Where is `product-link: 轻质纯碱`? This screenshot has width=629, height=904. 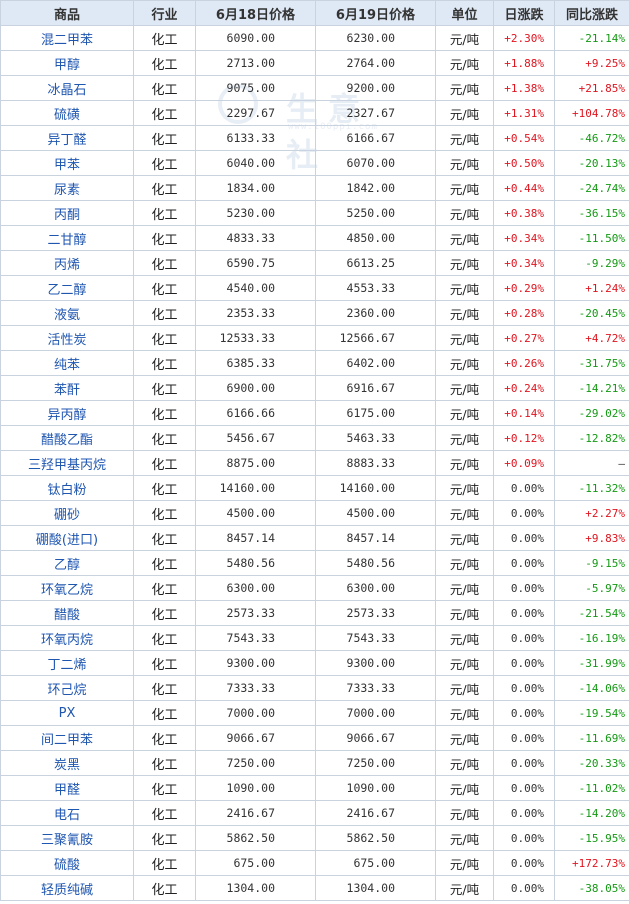
product-link: 轻质纯碱 is located at coordinates (67, 888).